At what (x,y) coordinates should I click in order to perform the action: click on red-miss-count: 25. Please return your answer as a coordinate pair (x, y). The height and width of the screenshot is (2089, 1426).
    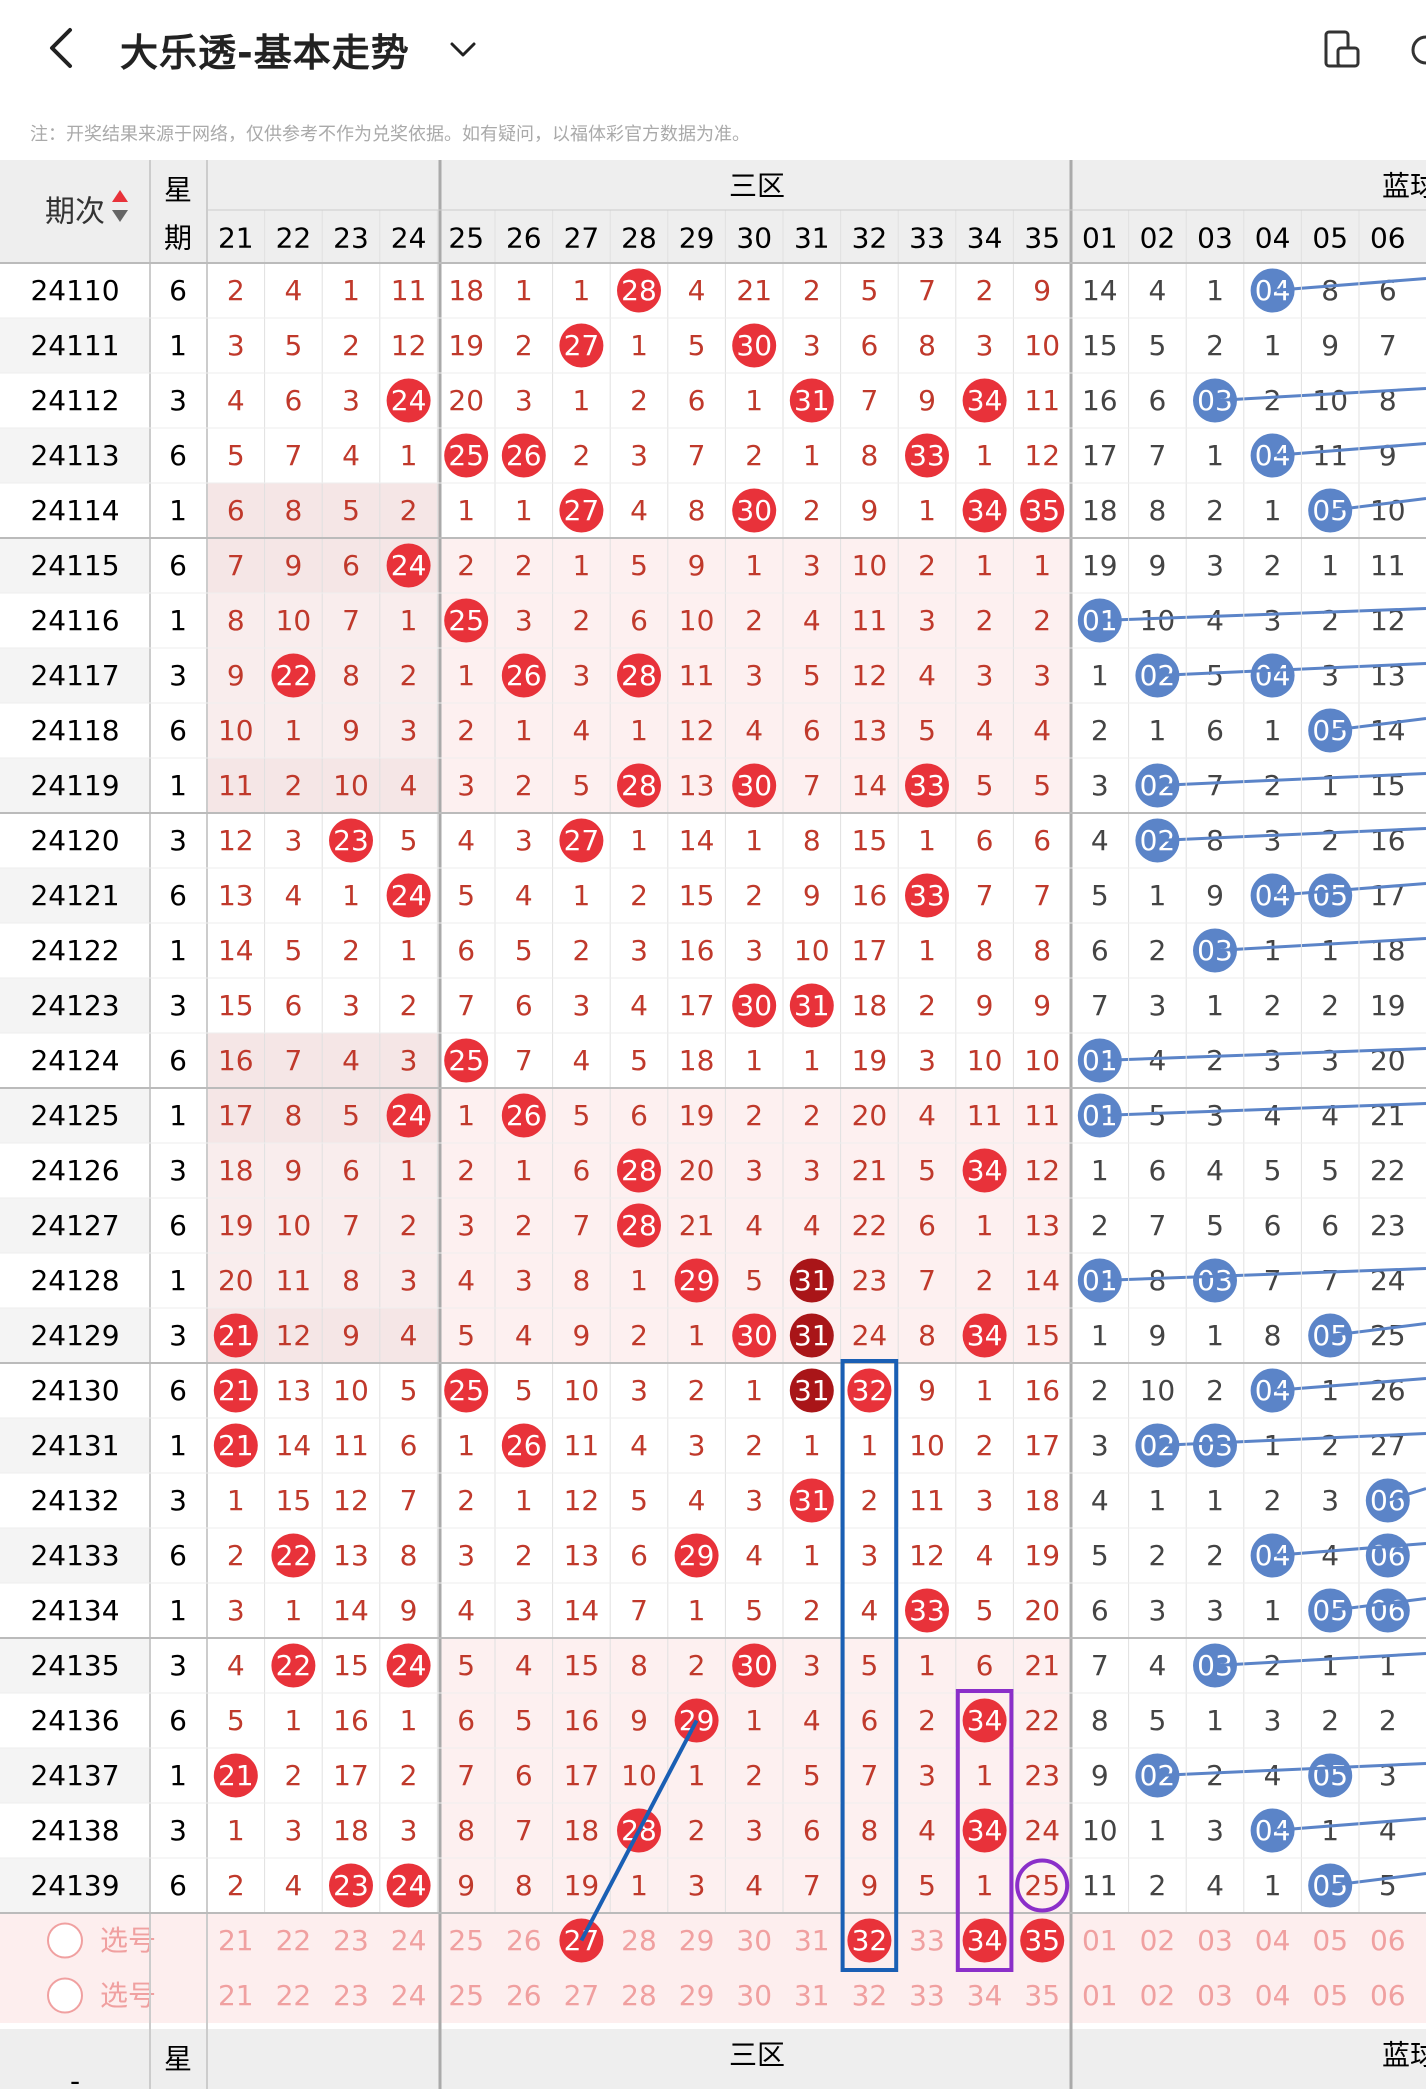
    Looking at the image, I should click on (1042, 1885).